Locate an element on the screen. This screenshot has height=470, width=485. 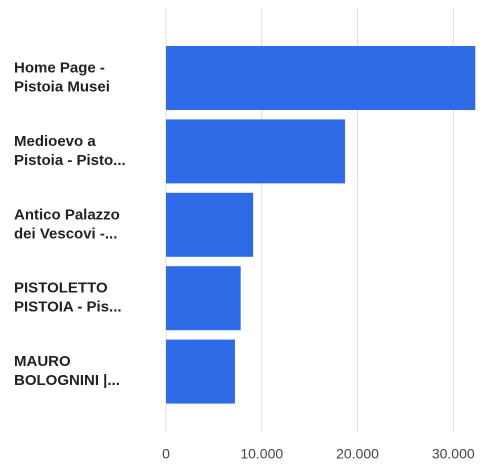
label-line: Pistoia Musei is located at coordinates (62, 86).